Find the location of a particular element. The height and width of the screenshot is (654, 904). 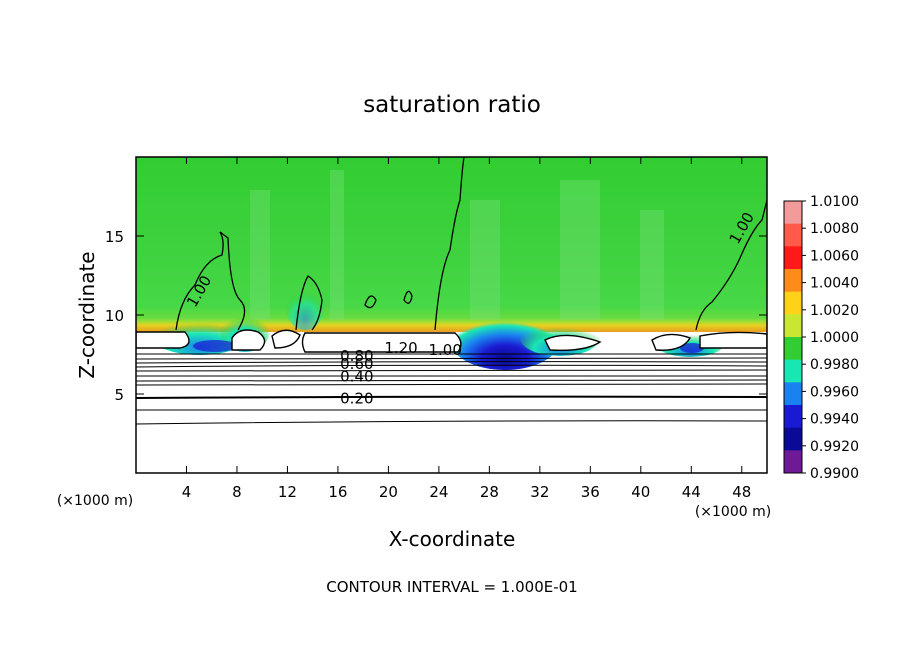

colorbar-label: 1.0020 is located at coordinates (834, 311).